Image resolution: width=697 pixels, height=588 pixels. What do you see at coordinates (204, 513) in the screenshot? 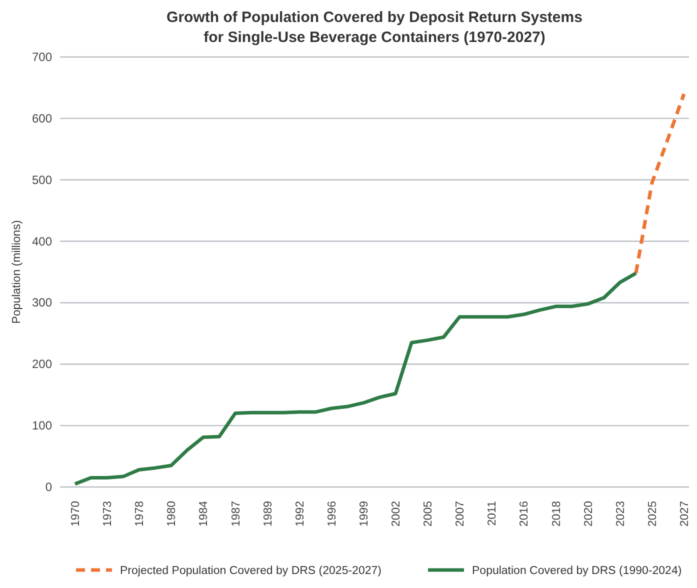
I see `x-tick-label: 1984` at bounding box center [204, 513].